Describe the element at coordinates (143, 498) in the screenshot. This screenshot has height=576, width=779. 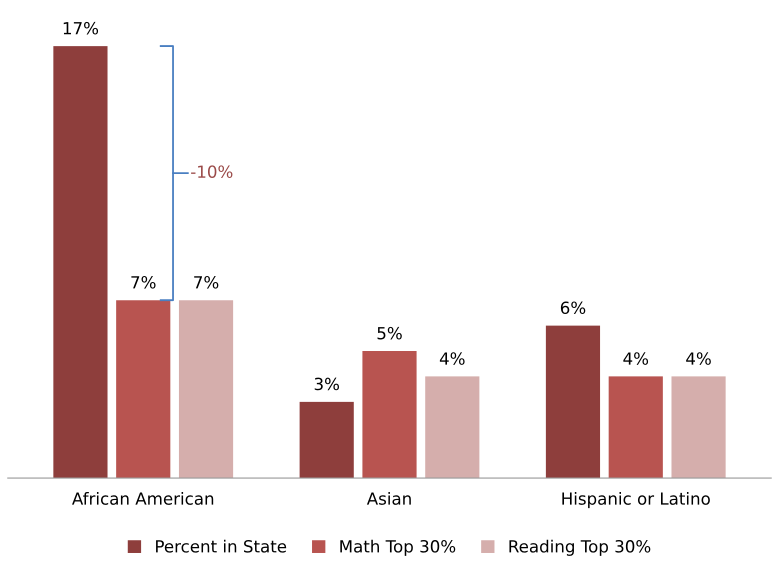
I see `x-tick-label: African American` at that location.